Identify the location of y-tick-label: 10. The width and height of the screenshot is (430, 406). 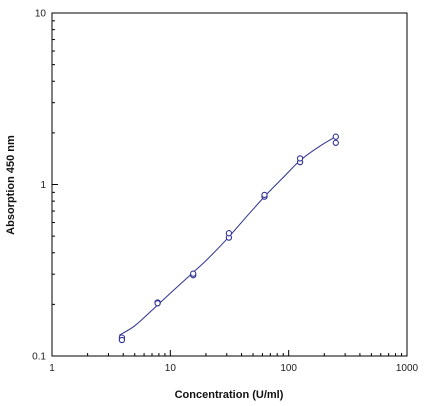
(41, 14).